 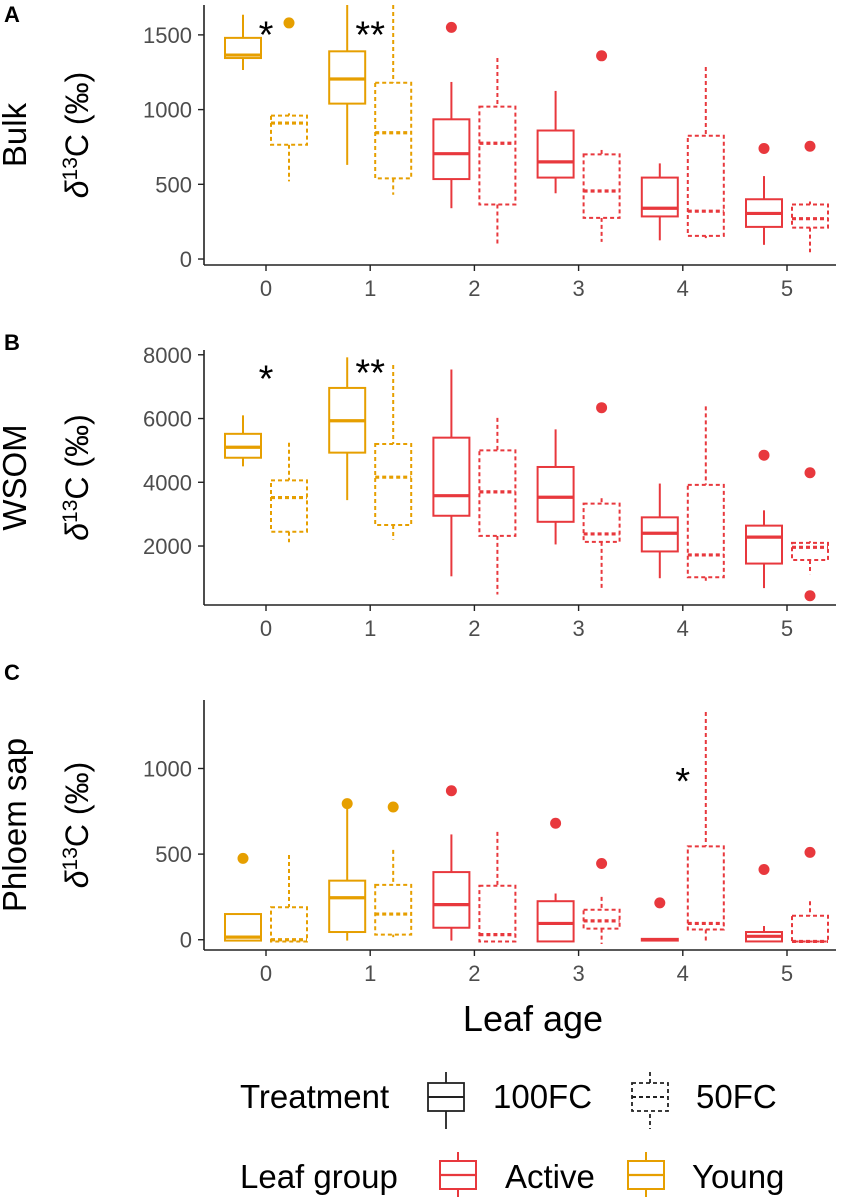 What do you see at coordinates (12, 14) in the screenshot?
I see `panel-letter: A` at bounding box center [12, 14].